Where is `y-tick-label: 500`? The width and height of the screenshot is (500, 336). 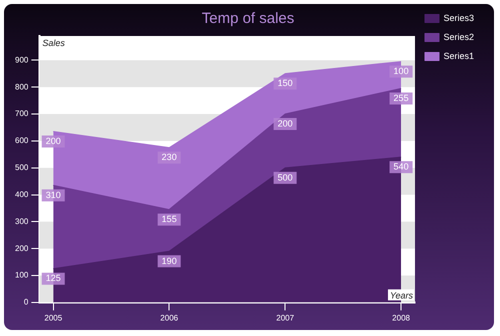
y-tick-label: 500 is located at coordinates (21, 167).